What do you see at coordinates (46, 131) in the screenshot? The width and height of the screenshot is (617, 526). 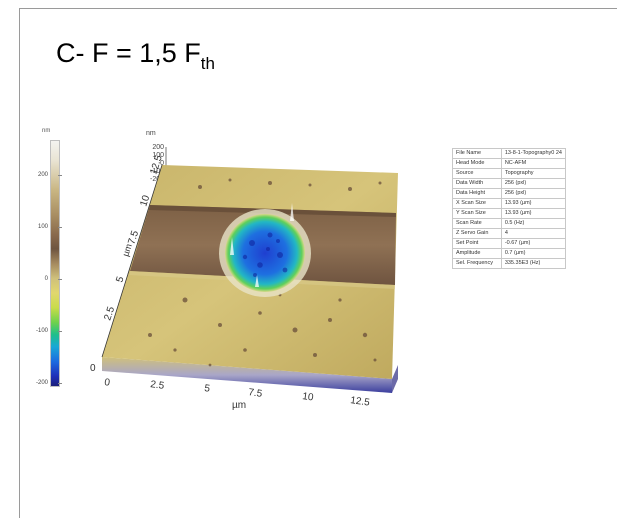 I see `color-scale-unit: nm` at bounding box center [46, 131].